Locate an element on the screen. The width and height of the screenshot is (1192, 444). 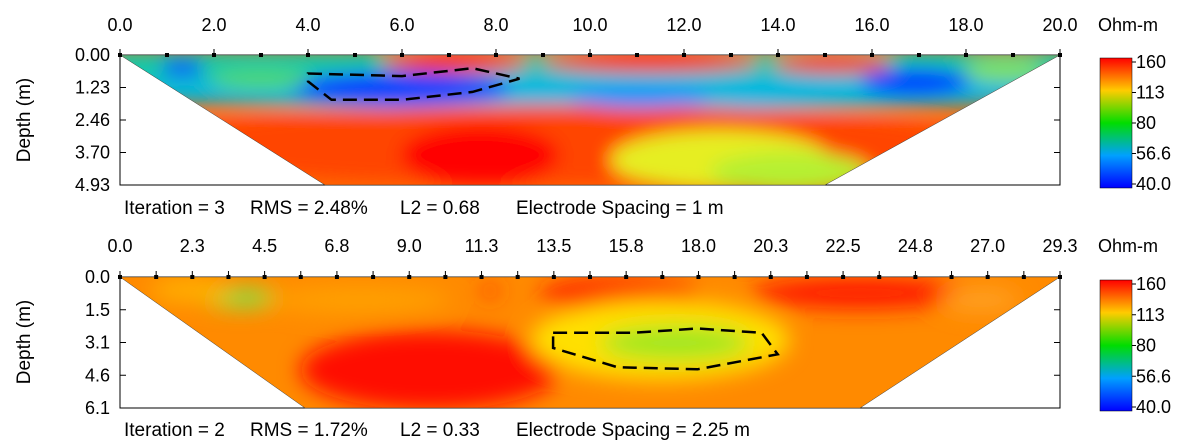
panel-1-x-tick-label: 16.0 is located at coordinates (871, 25).